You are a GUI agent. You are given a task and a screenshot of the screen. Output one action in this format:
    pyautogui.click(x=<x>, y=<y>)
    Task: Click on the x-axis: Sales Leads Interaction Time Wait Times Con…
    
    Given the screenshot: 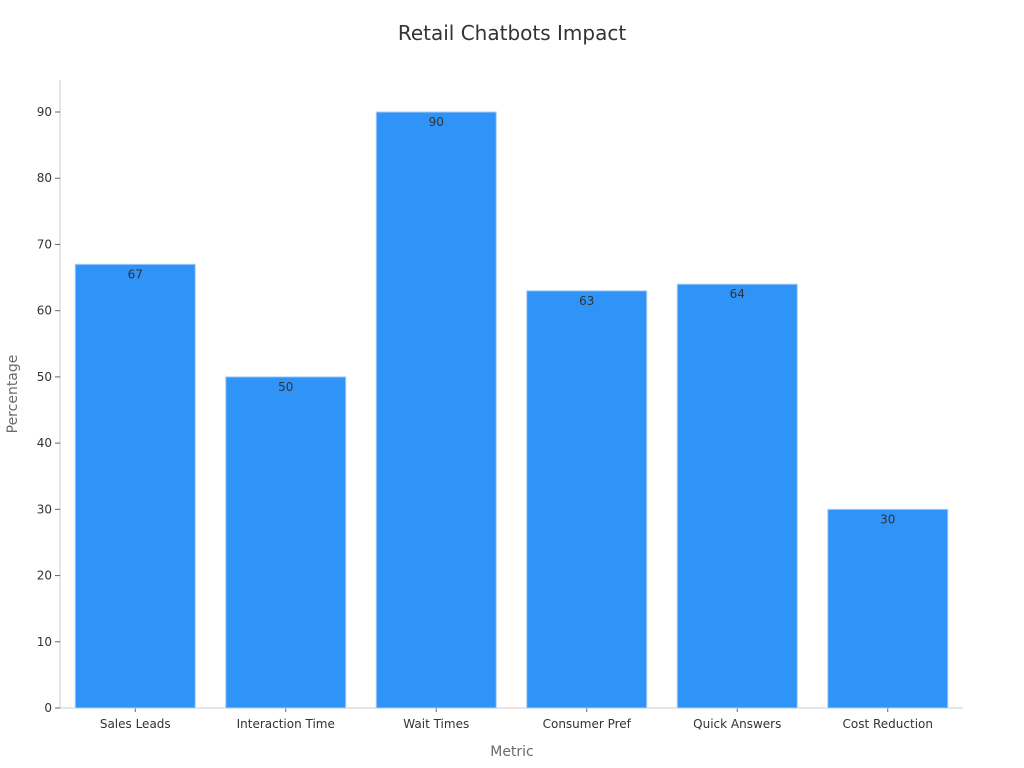 What is the action you would take?
    pyautogui.click(x=511, y=719)
    